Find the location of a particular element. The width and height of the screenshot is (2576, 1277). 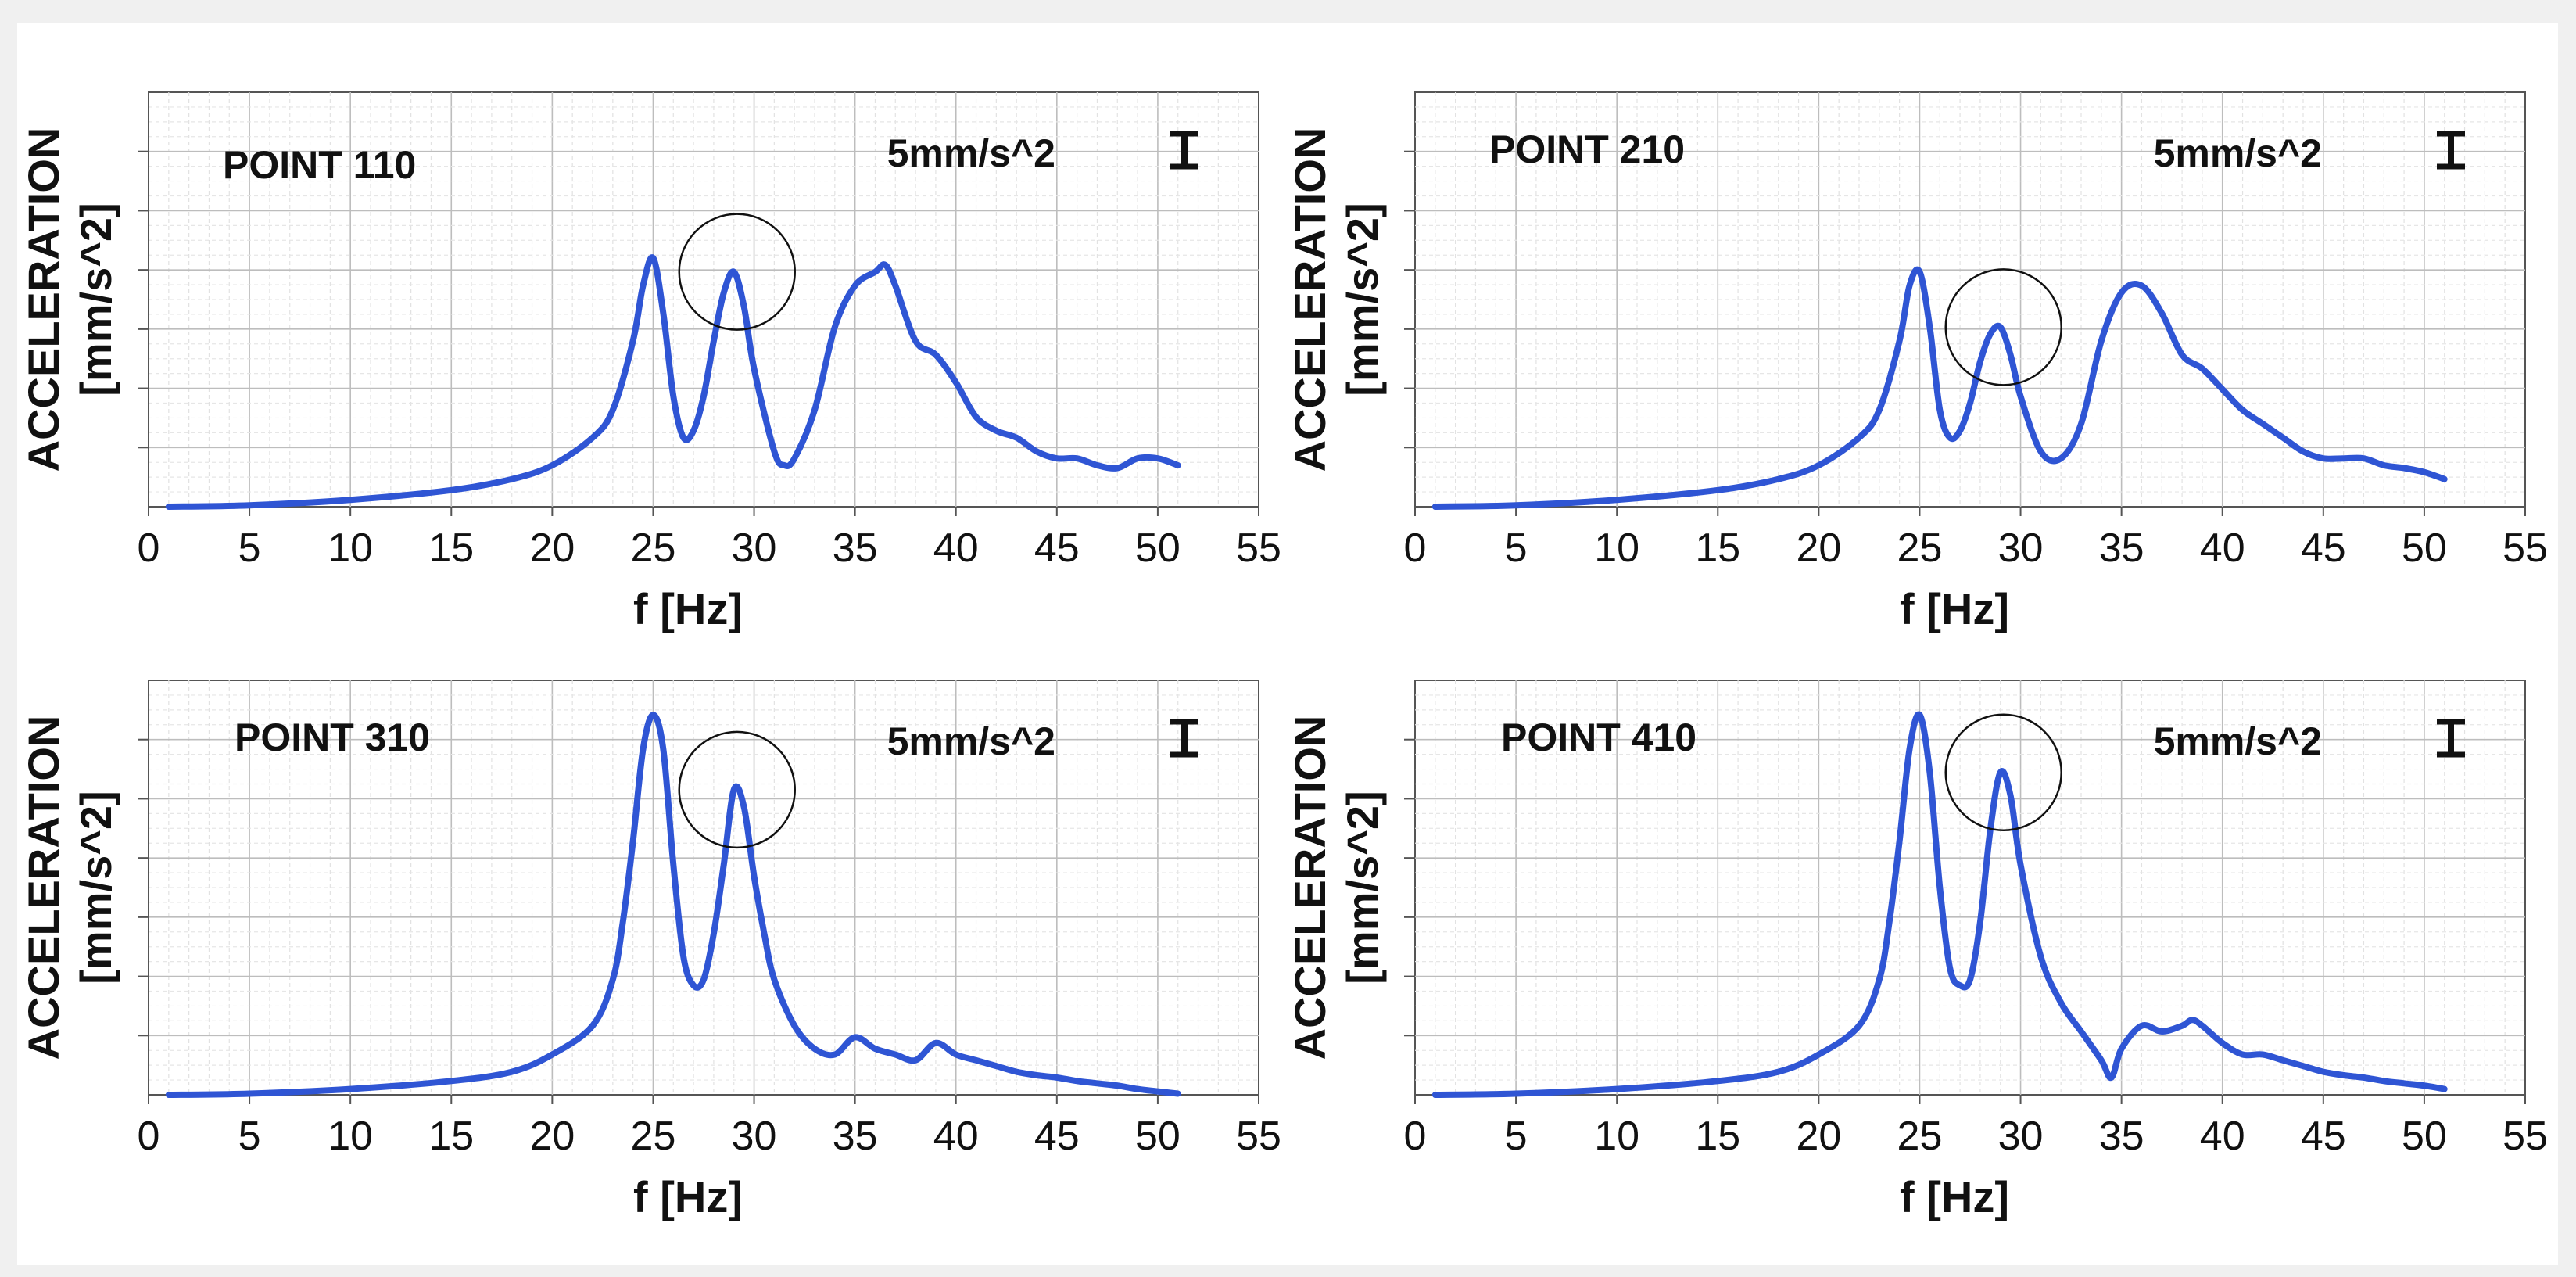

panel-title: POINT 110 is located at coordinates (319, 165).